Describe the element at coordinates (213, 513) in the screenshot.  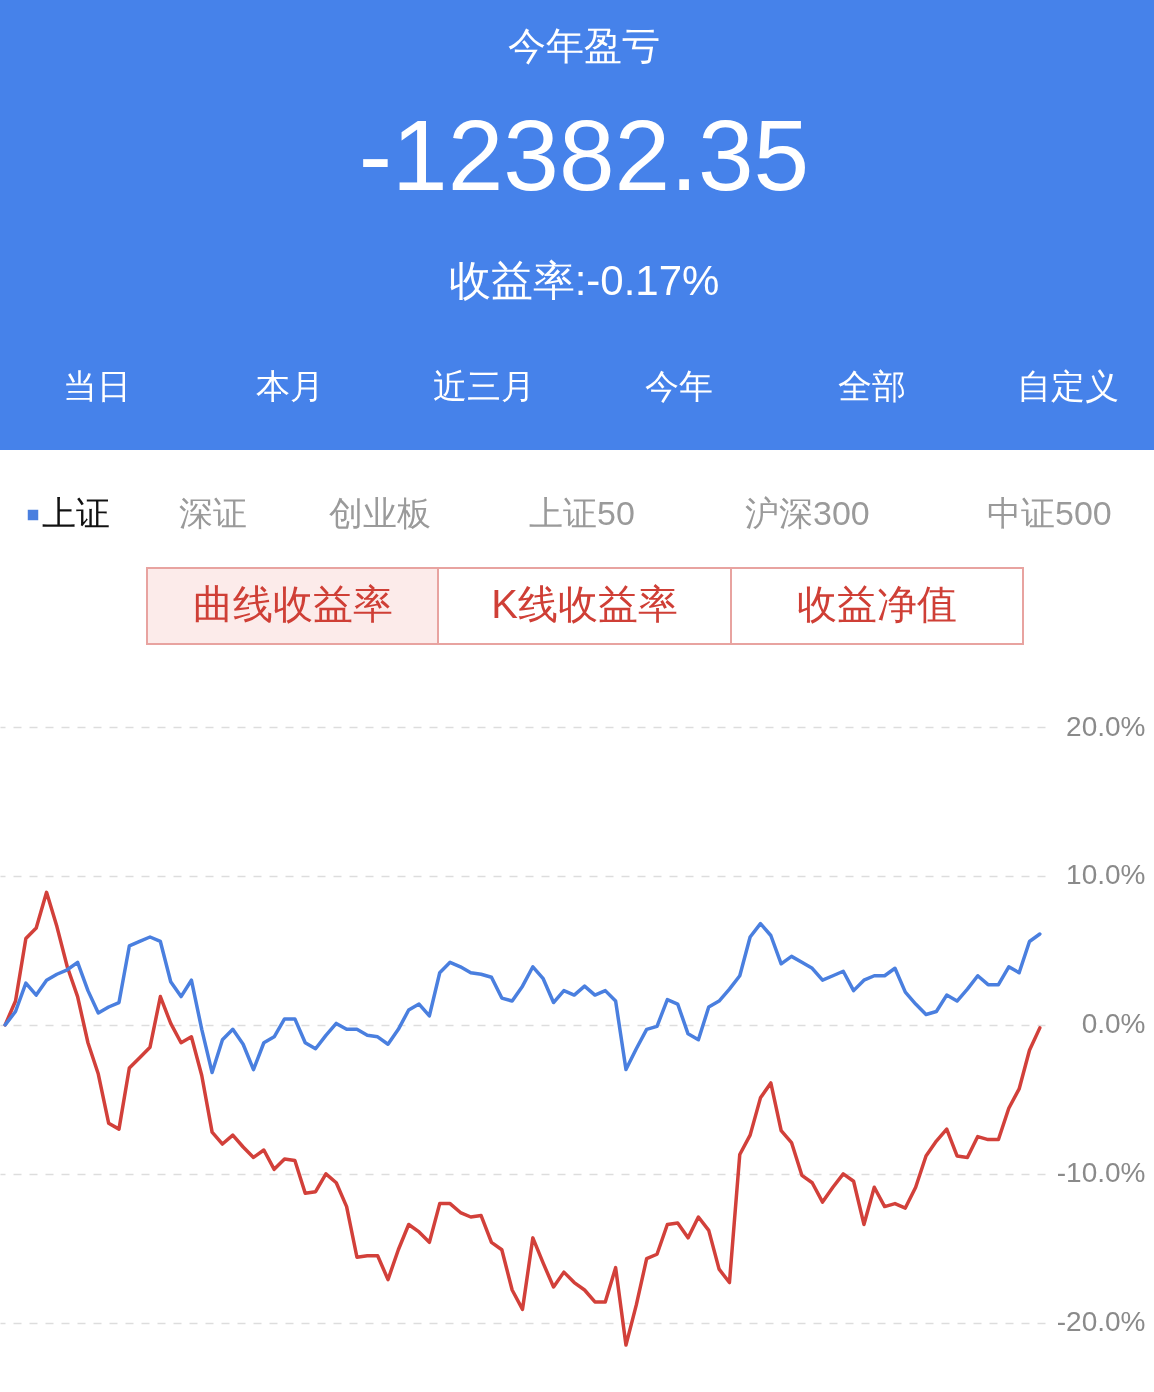
I see `text: 深证` at that location.